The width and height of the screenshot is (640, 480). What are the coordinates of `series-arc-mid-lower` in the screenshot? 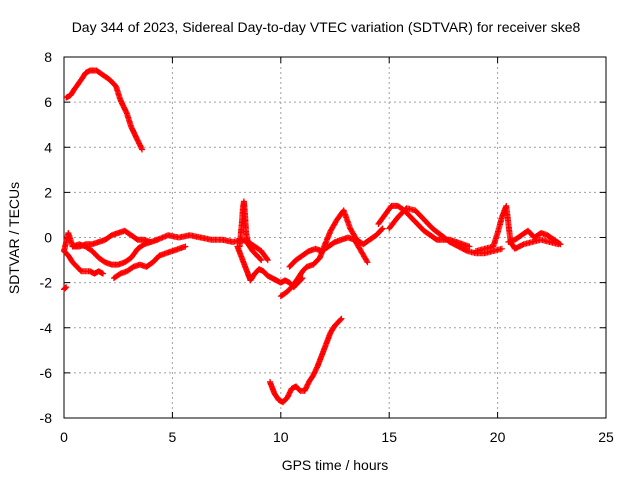 It's located at (328, 252).